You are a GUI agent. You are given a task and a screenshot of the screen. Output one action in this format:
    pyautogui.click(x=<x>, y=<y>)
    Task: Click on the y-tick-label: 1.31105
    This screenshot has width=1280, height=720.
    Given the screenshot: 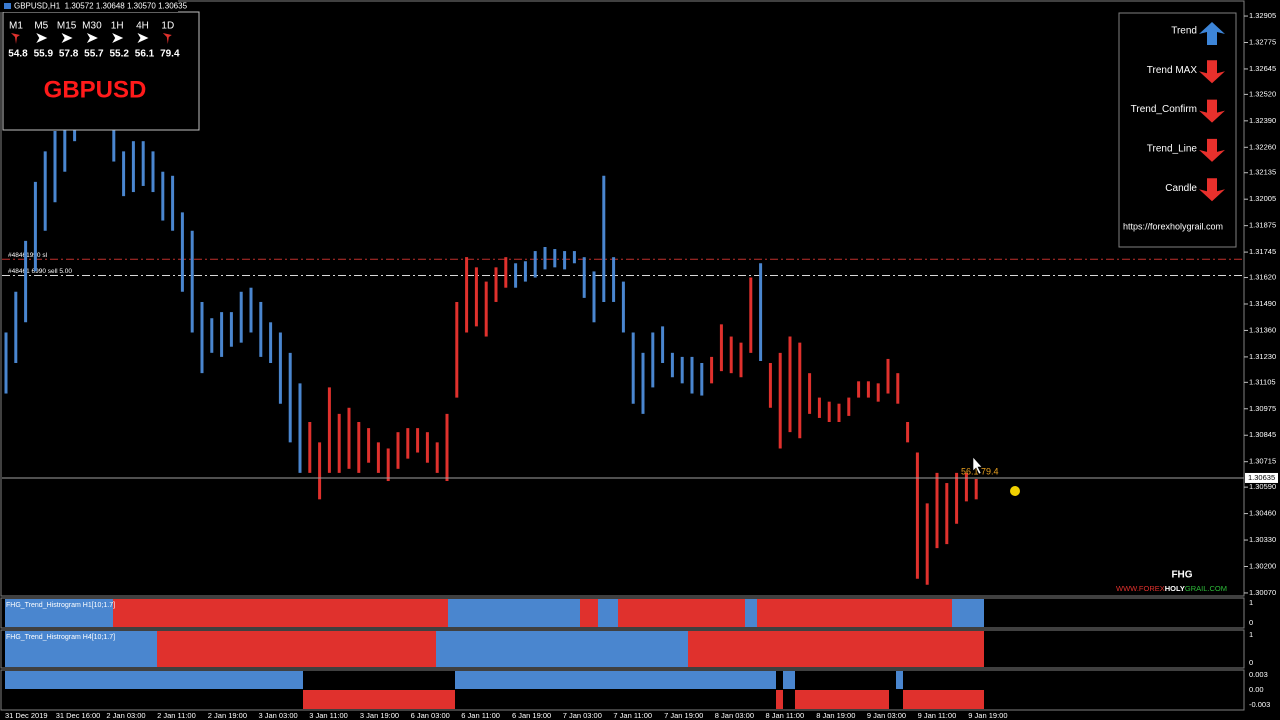 What is the action you would take?
    pyautogui.click(x=1262, y=381)
    